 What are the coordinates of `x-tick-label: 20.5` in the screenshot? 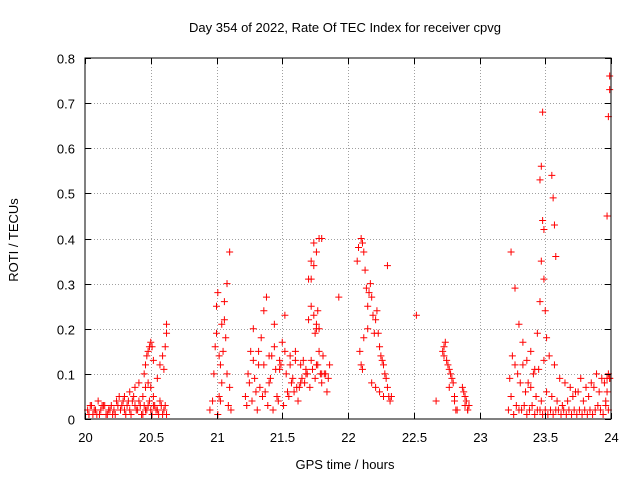 It's located at (151, 437).